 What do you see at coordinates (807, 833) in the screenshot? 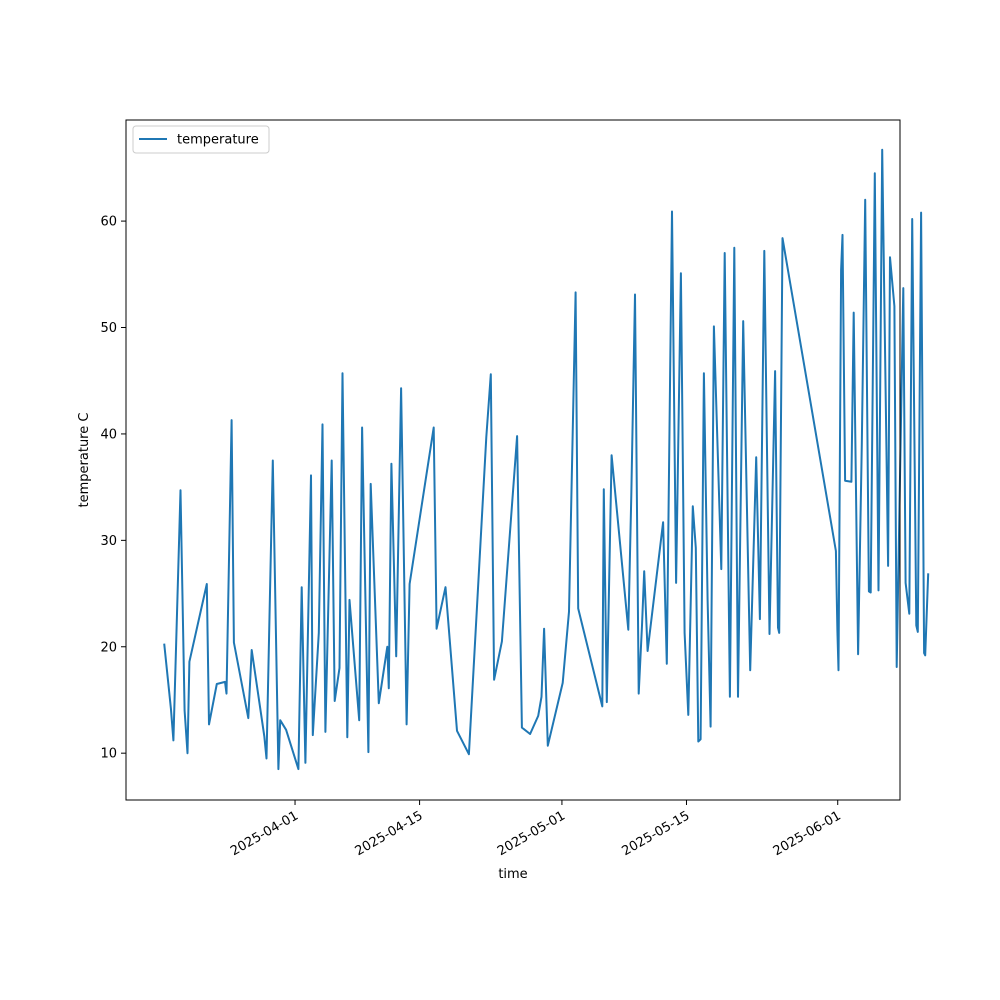
I see `x-tick-label: 2025-06-01` at bounding box center [807, 833].